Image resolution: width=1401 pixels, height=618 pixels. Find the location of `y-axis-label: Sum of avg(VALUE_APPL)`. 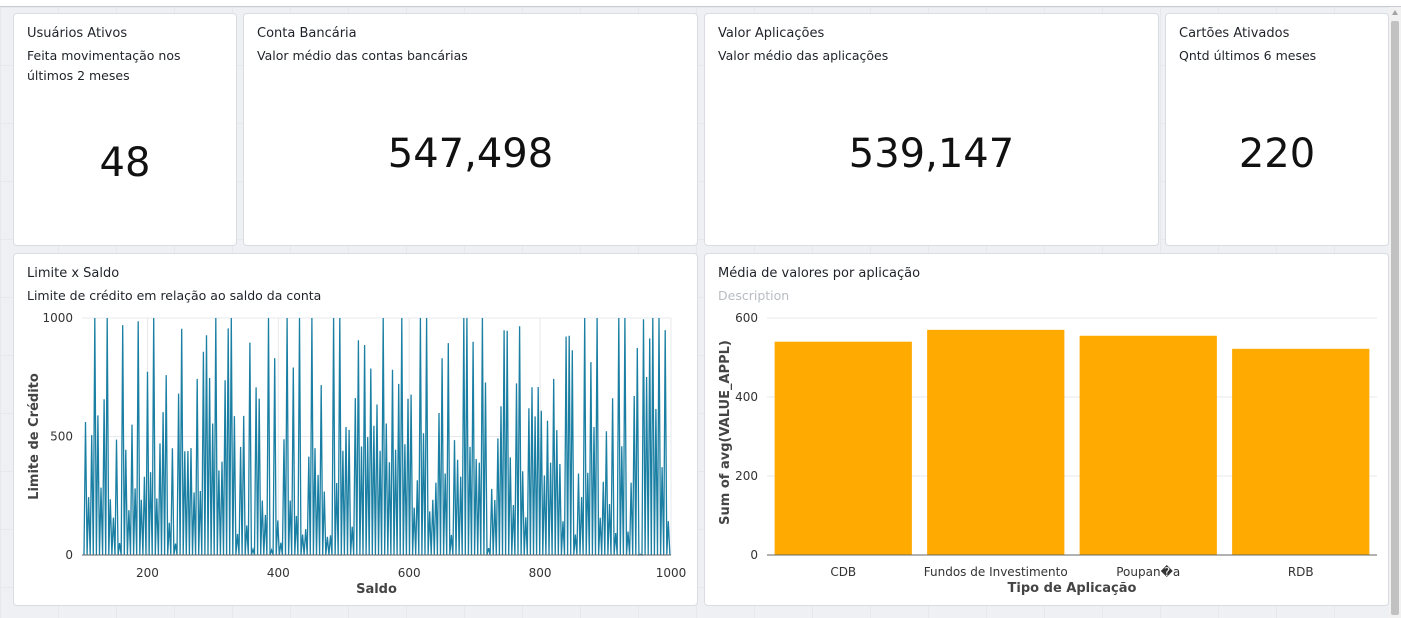

y-axis-label: Sum of avg(VALUE_APPL) is located at coordinates (725, 432).